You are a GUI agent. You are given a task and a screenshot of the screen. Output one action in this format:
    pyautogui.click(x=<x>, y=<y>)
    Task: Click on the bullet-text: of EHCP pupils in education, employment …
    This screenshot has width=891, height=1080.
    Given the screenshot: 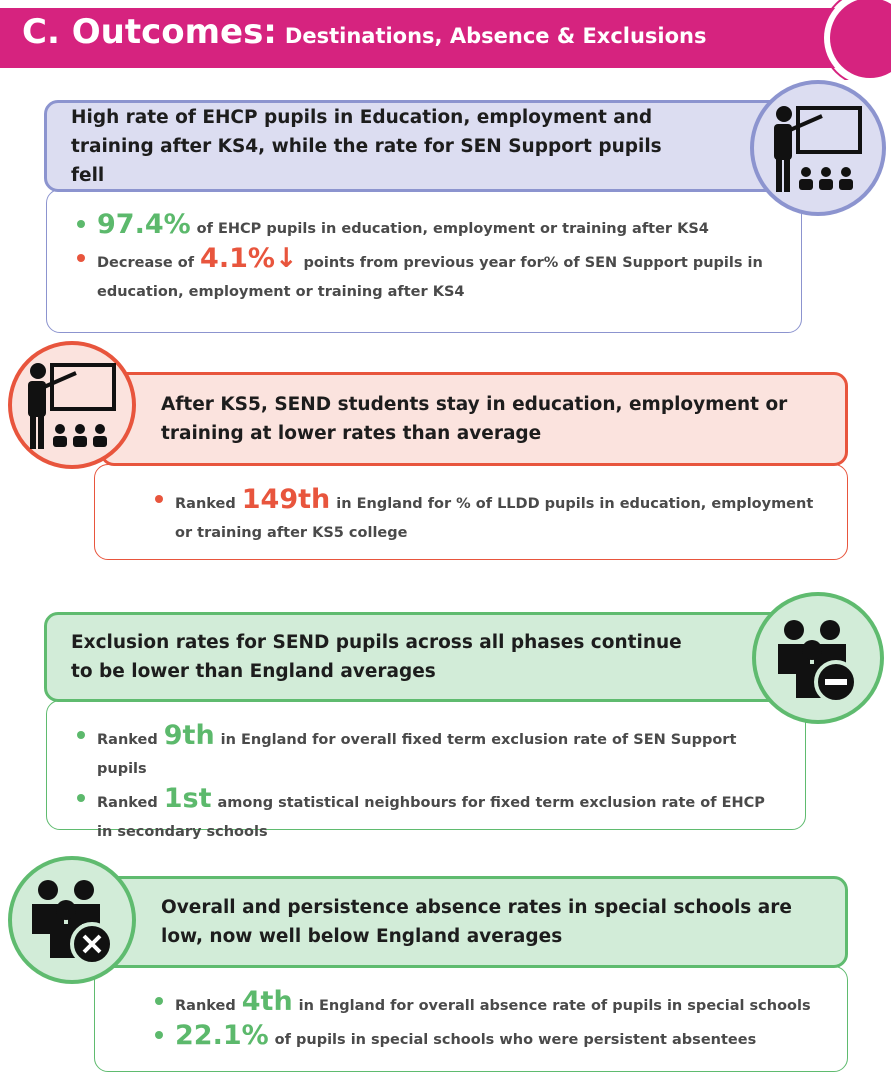 What is the action you would take?
    pyautogui.click(x=452, y=229)
    